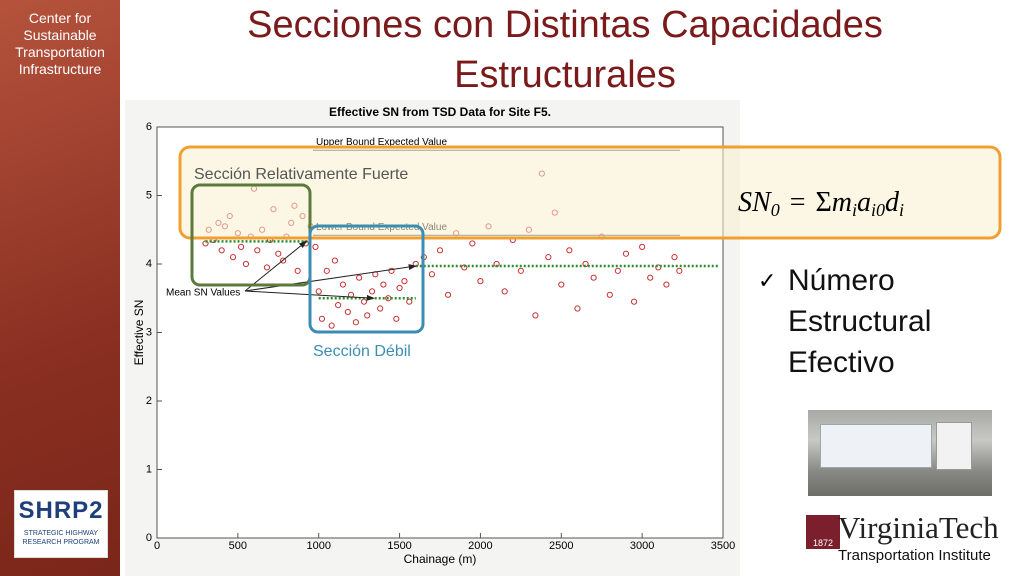  What do you see at coordinates (61, 538) in the screenshot?
I see `shrp2-caption: STRATEGIC HIGHWAY RESEARCH PROGRAM` at bounding box center [61, 538].